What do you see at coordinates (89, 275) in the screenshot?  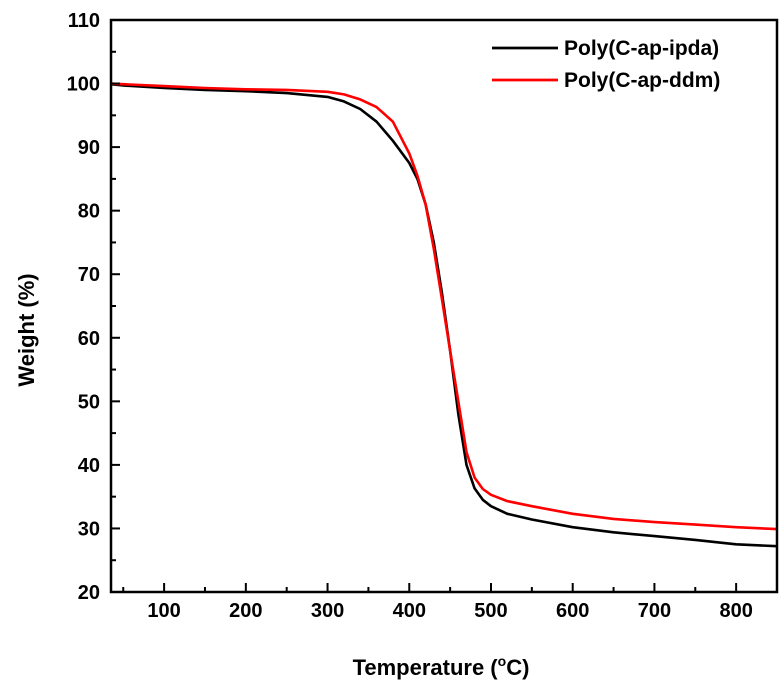 I see `y-tick-label-70: 70` at bounding box center [89, 275].